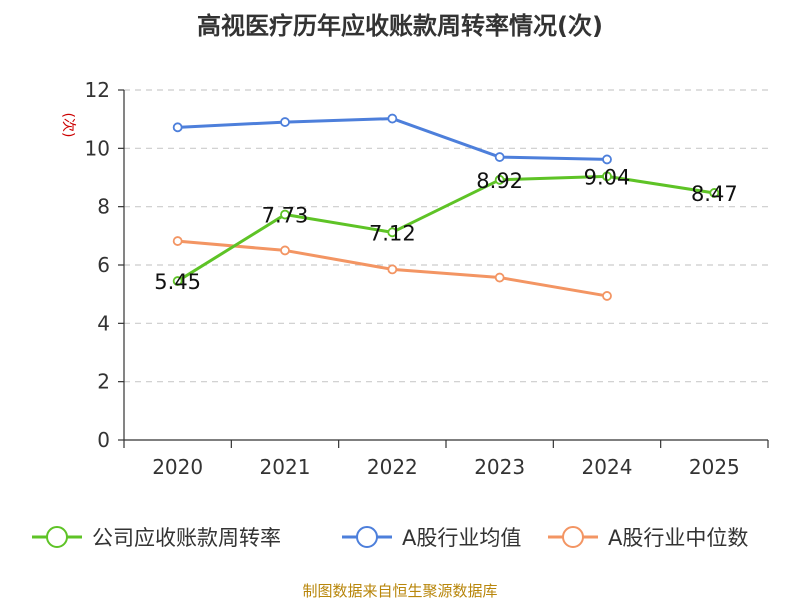 The width and height of the screenshot is (800, 600). What do you see at coordinates (607, 467) in the screenshot?
I see `x-tick-label: 2024` at bounding box center [607, 467].